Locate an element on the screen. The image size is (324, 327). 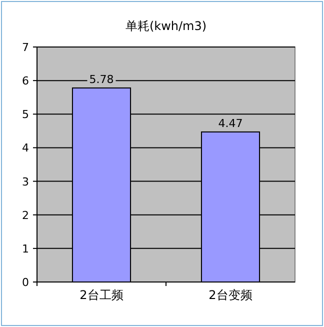
y-tick-label: 3 is located at coordinates (25, 181).